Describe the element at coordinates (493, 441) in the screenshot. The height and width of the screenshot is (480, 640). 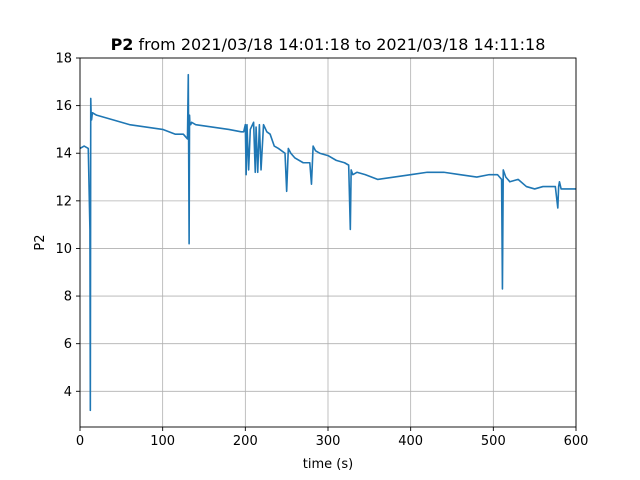
I see `x-tick-label: 500` at that location.